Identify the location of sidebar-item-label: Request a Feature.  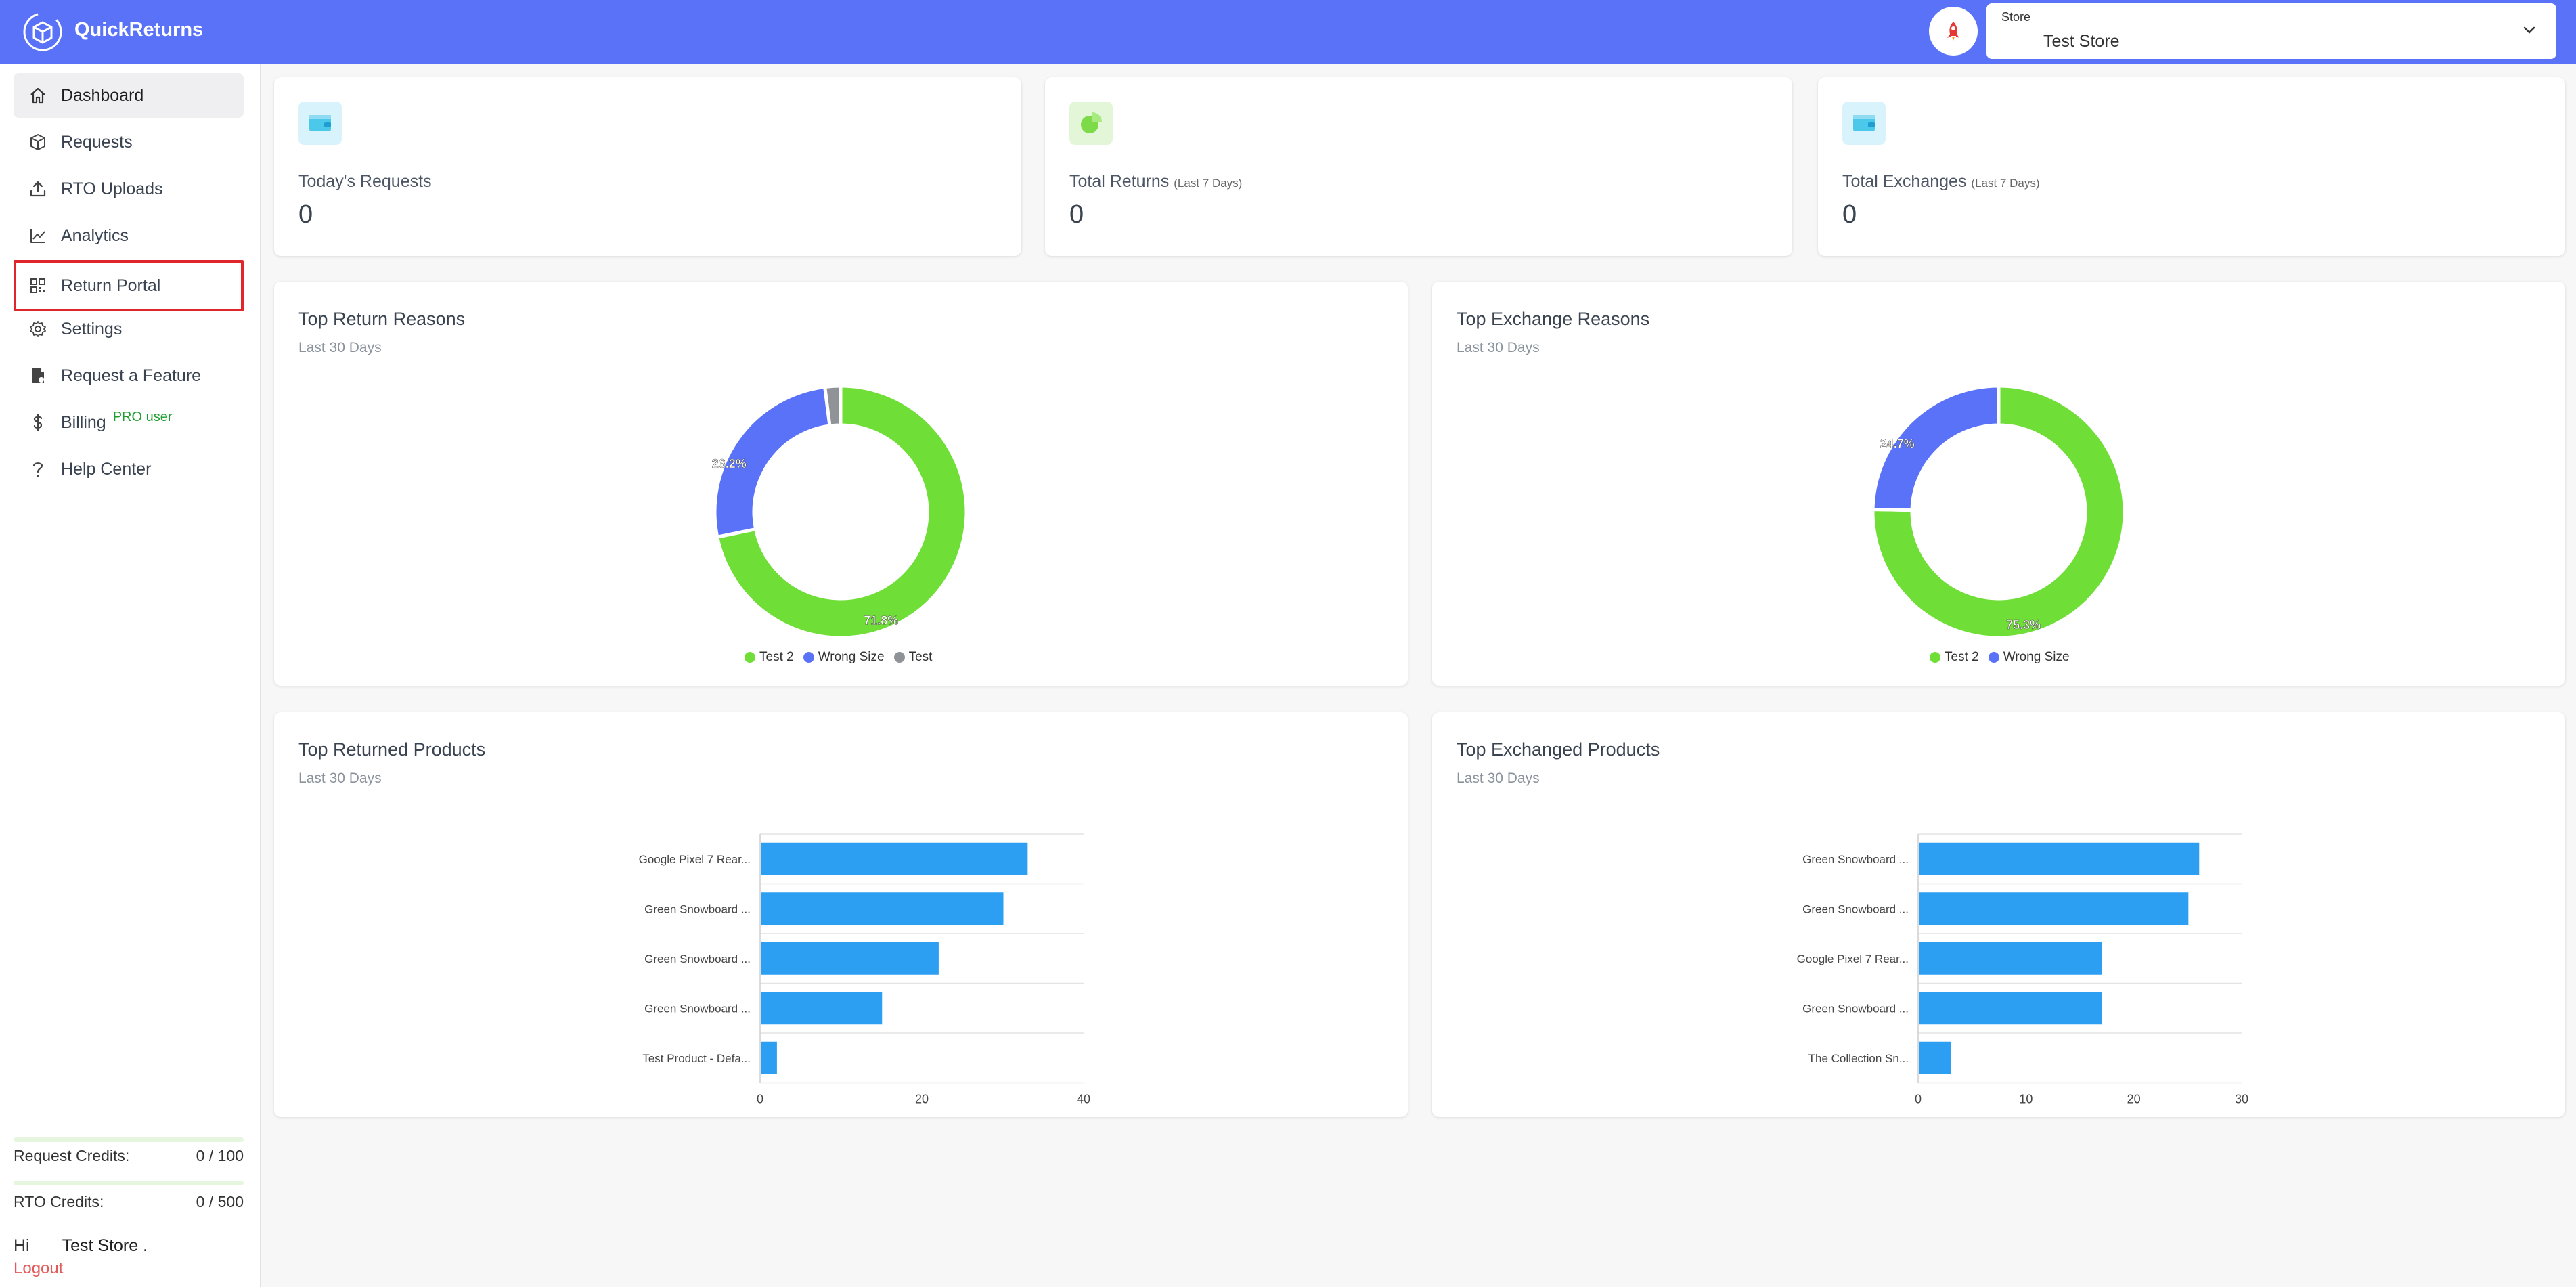
(131, 375).